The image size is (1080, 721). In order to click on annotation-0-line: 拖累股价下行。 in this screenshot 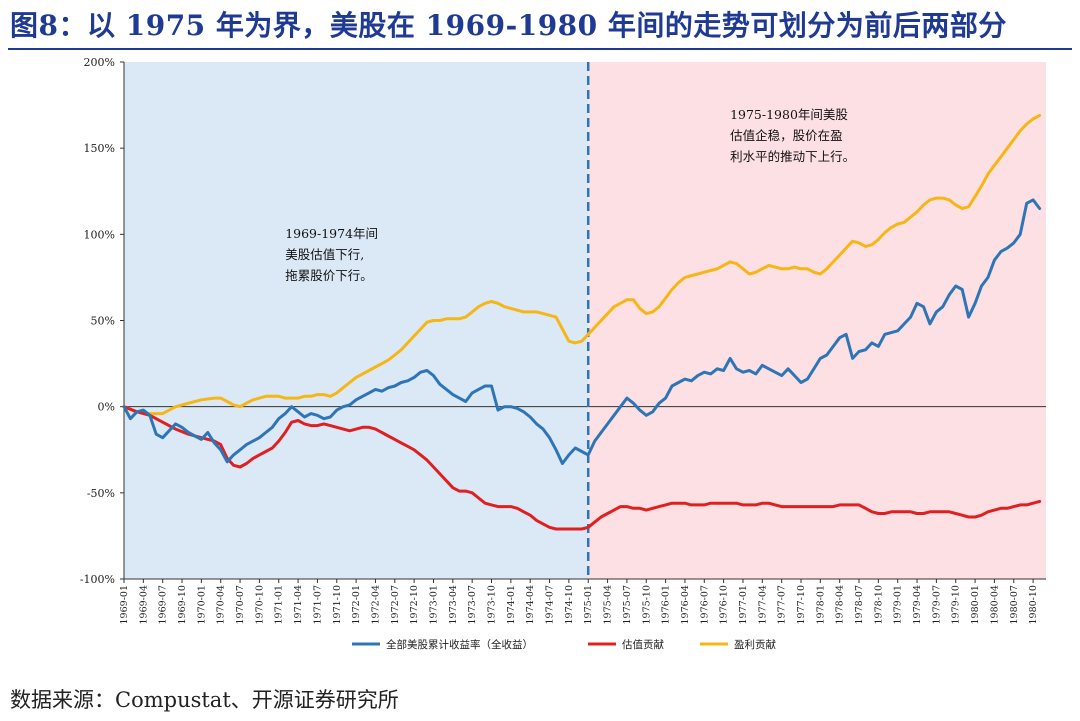, I will do `click(329, 275)`.